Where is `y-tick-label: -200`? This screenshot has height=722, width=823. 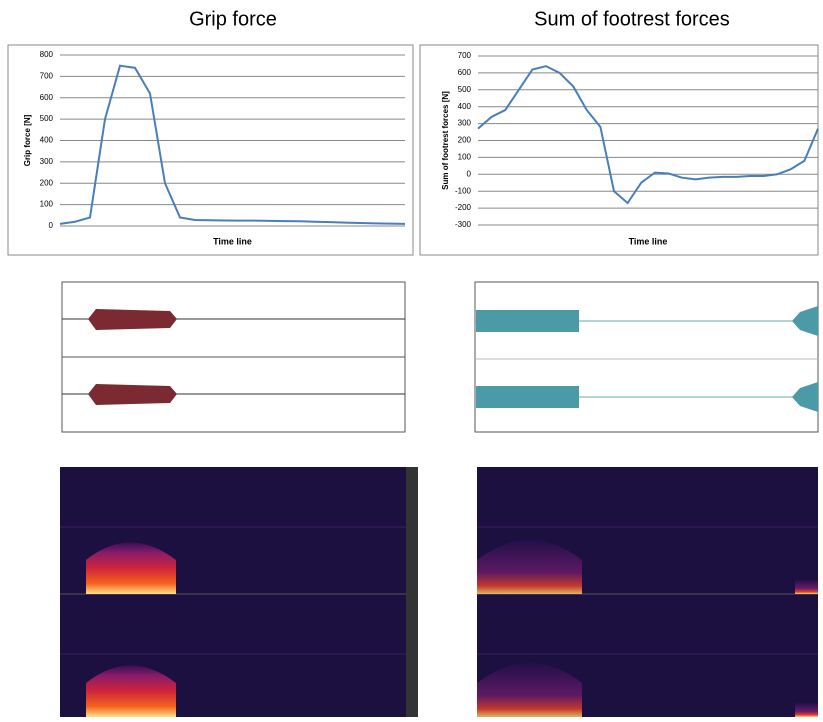
y-tick-label: -200 is located at coordinates (463, 207).